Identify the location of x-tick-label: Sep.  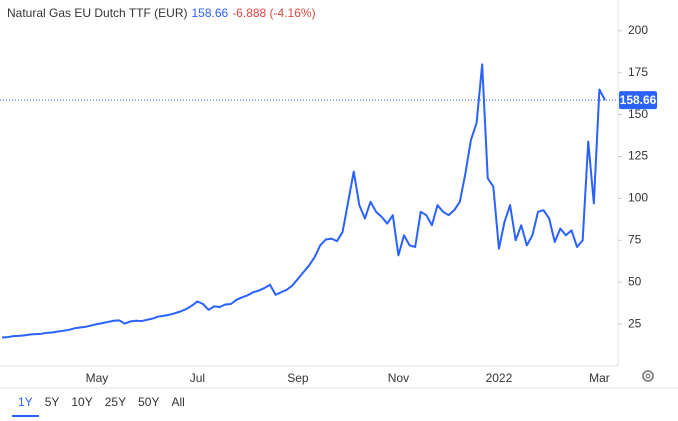
(298, 378).